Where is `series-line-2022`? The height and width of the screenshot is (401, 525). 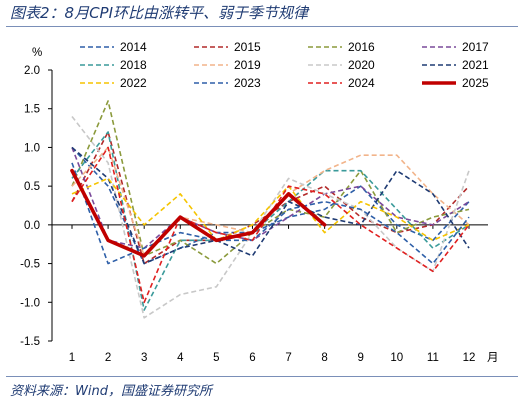
series-line-2022 is located at coordinates (270, 209).